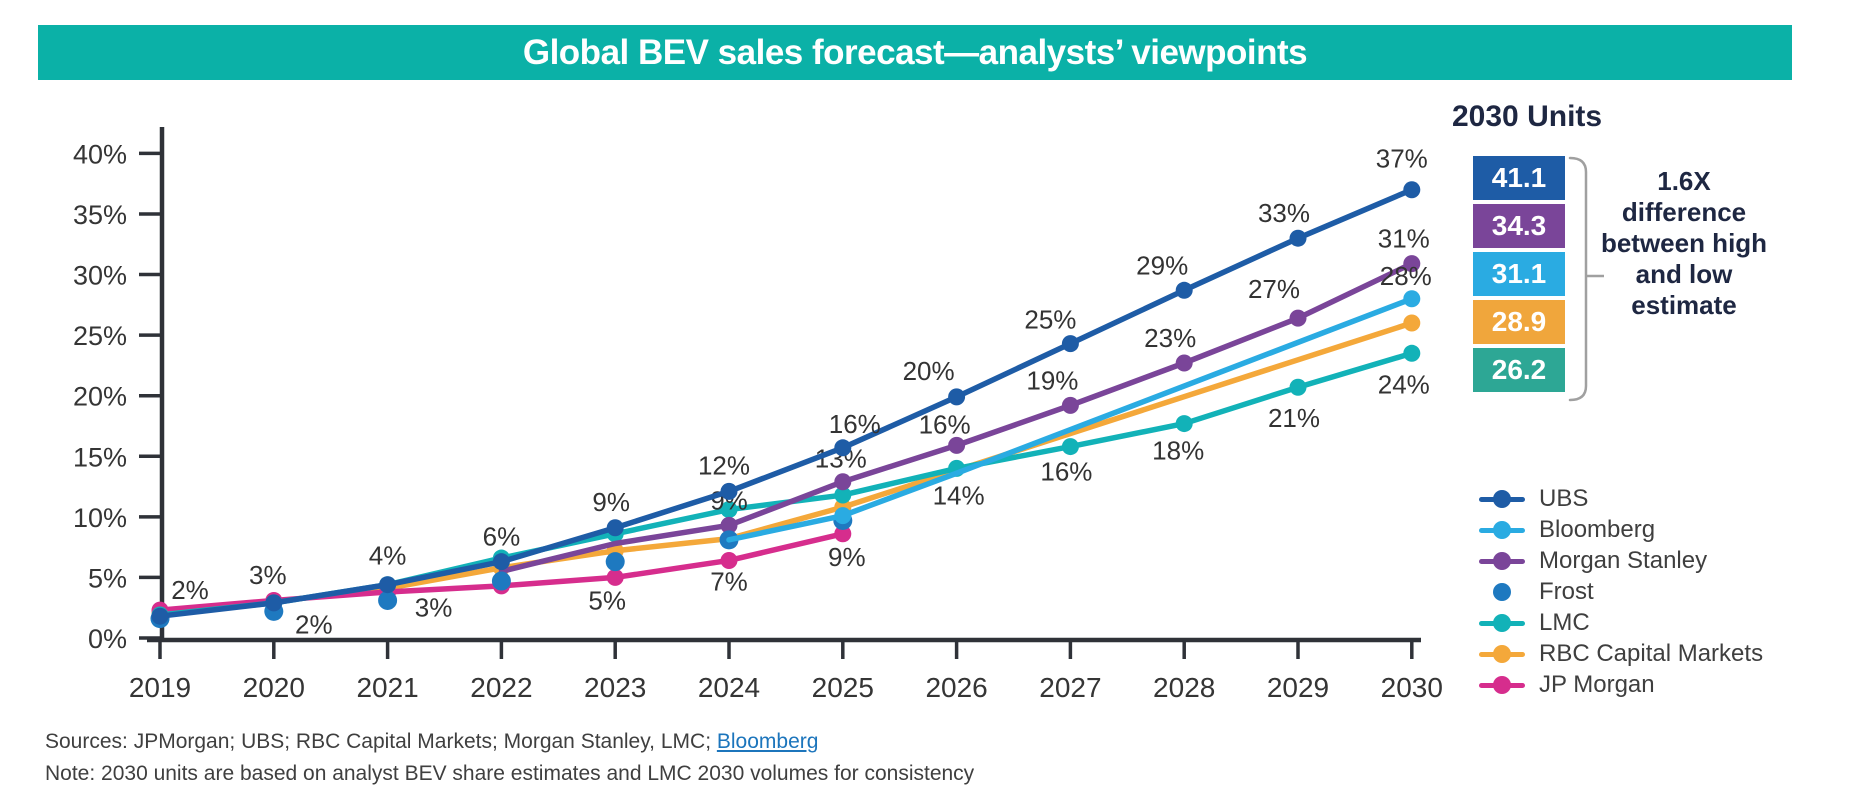 This screenshot has height=808, width=1856. What do you see at coordinates (100, 457) in the screenshot?
I see `y-tick-label: 15%` at bounding box center [100, 457].